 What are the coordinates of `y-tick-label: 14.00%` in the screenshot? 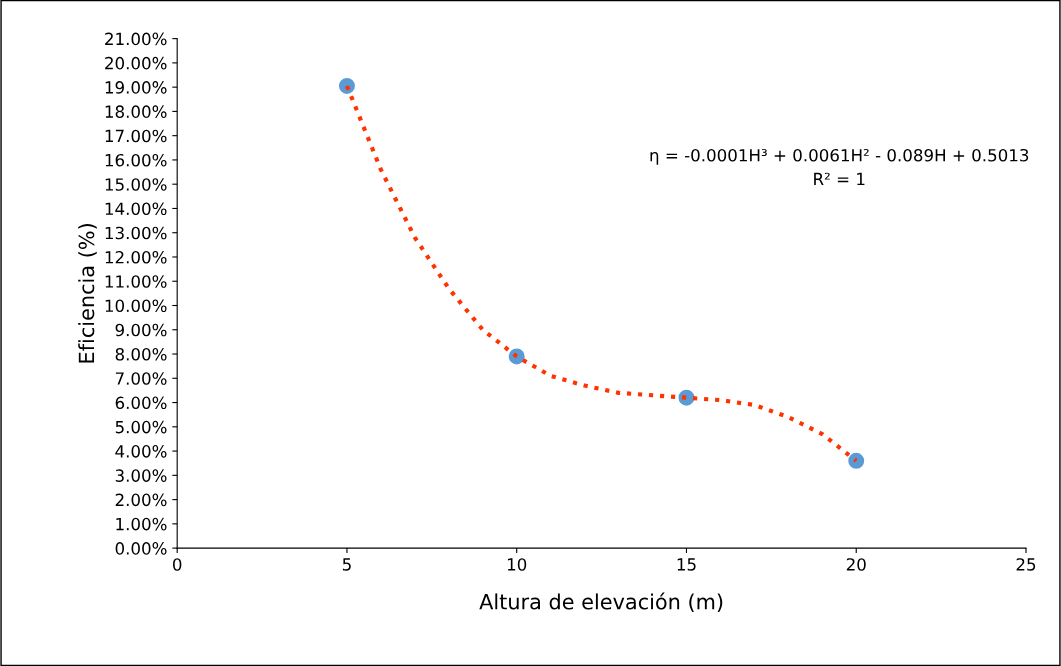 It's located at (136, 209).